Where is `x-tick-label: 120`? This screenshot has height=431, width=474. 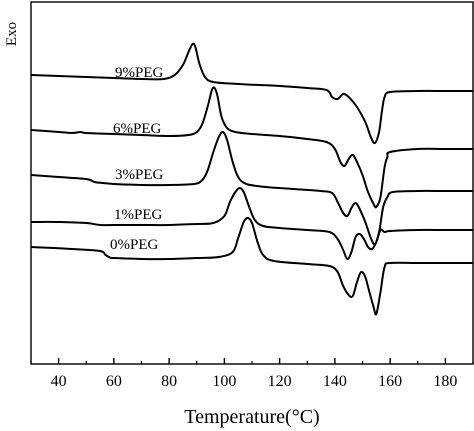
x-tick-label: 120 is located at coordinates (280, 381).